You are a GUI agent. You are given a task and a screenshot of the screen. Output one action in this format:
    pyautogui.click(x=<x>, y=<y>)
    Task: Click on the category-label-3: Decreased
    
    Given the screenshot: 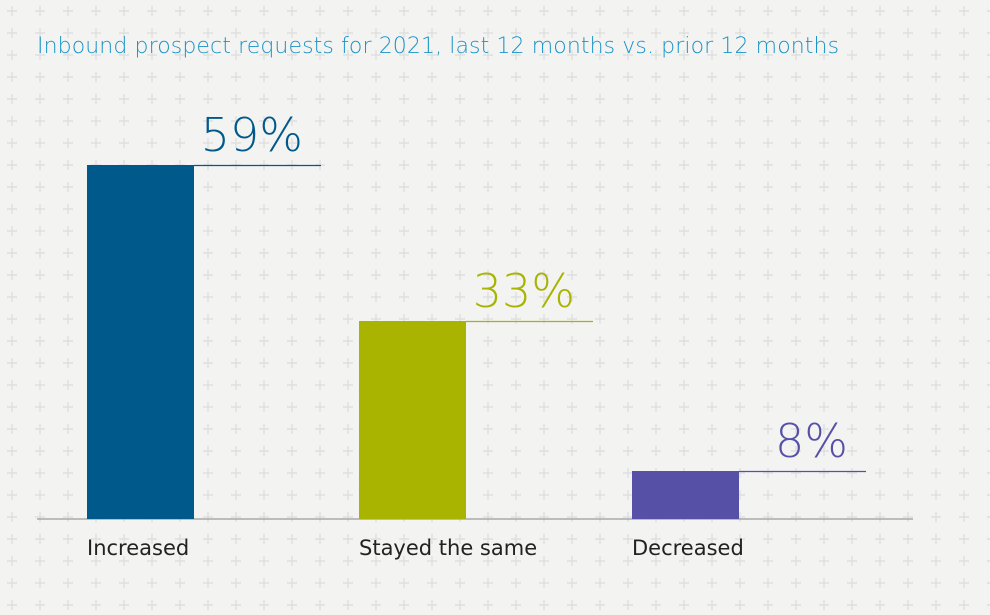 What is the action you would take?
    pyautogui.click(x=688, y=548)
    